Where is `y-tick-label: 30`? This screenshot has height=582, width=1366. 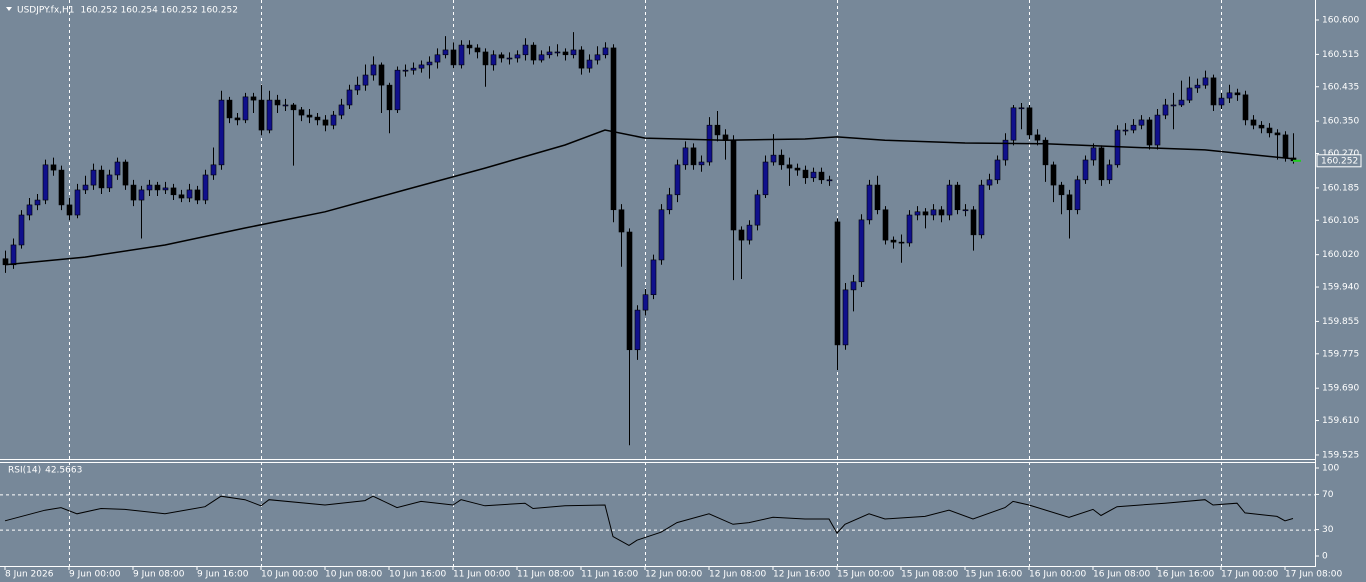 y-tick-label: 30 is located at coordinates (1328, 530).